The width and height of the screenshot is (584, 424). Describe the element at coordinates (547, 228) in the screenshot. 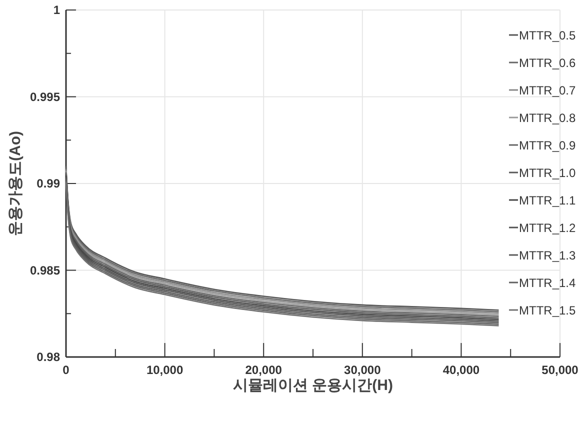

I see `legend-label: MTTR_1.2` at that location.